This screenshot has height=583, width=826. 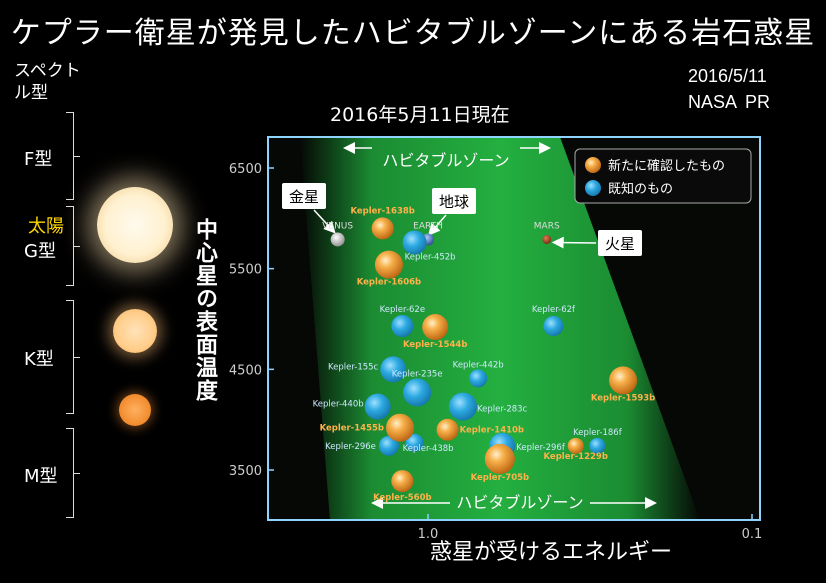 What do you see at coordinates (39, 359) in the screenshot?
I see `spectral-class-k: K型` at bounding box center [39, 359].